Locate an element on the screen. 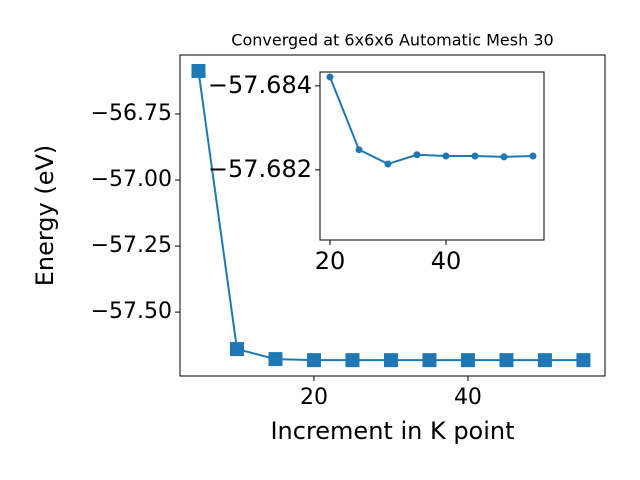  y-tick-label: −57.00 is located at coordinates (131, 179).